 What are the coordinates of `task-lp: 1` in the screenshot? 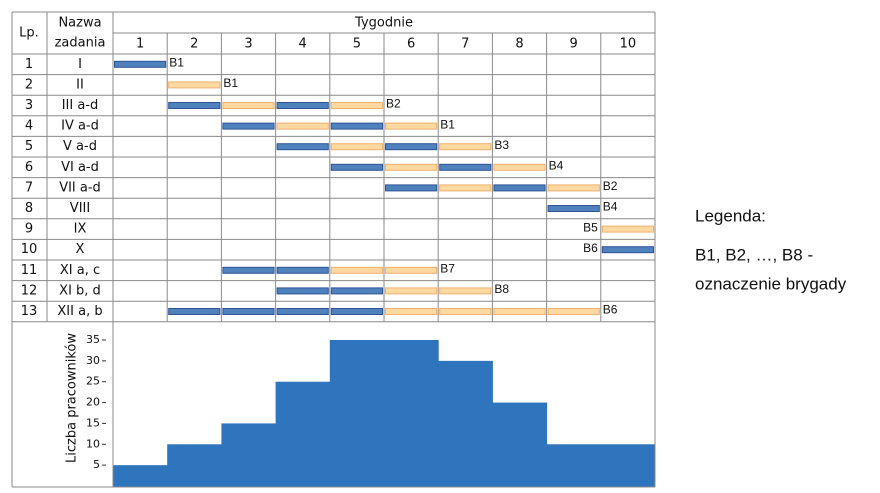 It's located at (29, 64).